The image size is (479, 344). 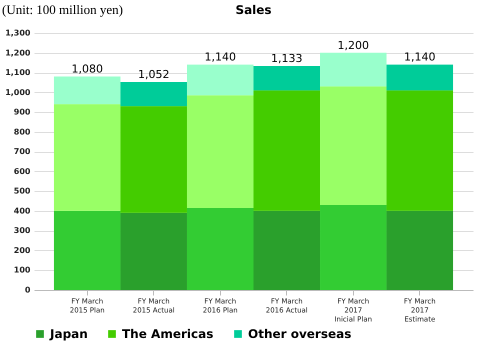 I want to click on legend-label: Japan, so click(x=68, y=334).